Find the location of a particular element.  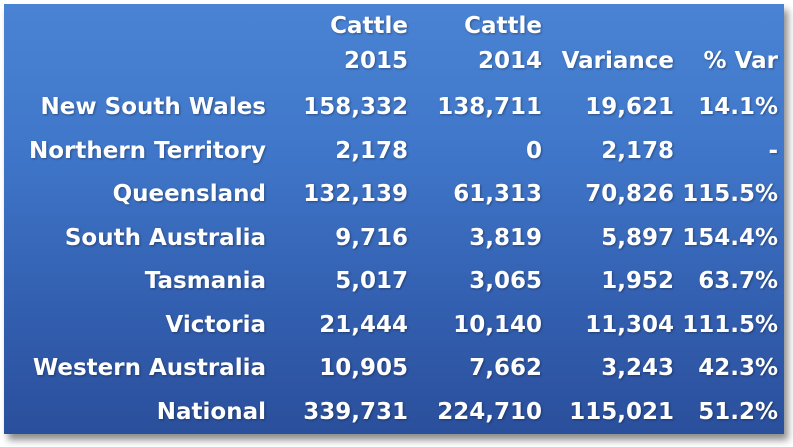

variance-cell: 2,178 is located at coordinates (637, 150).